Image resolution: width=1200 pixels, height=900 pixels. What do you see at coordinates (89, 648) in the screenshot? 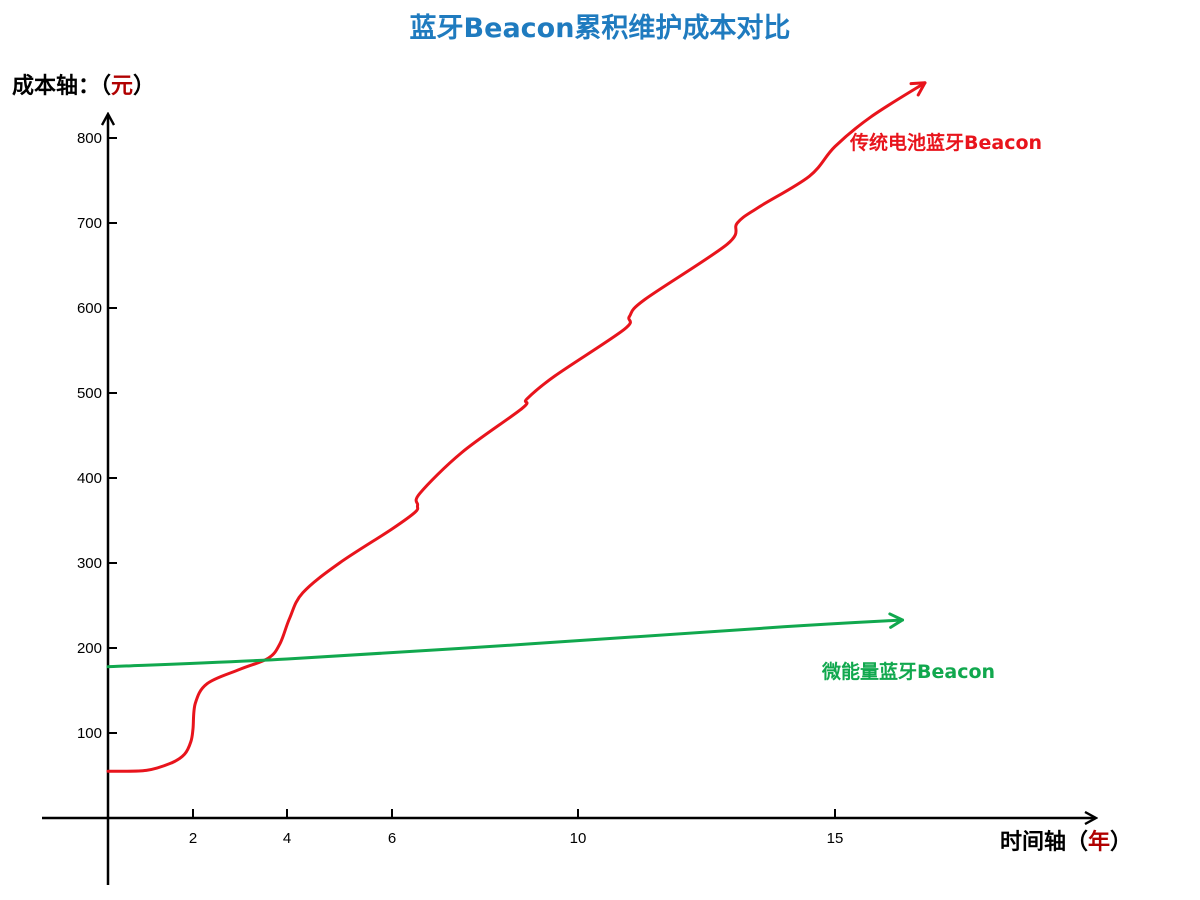
I see `y-tick-label: 200` at bounding box center [89, 648].